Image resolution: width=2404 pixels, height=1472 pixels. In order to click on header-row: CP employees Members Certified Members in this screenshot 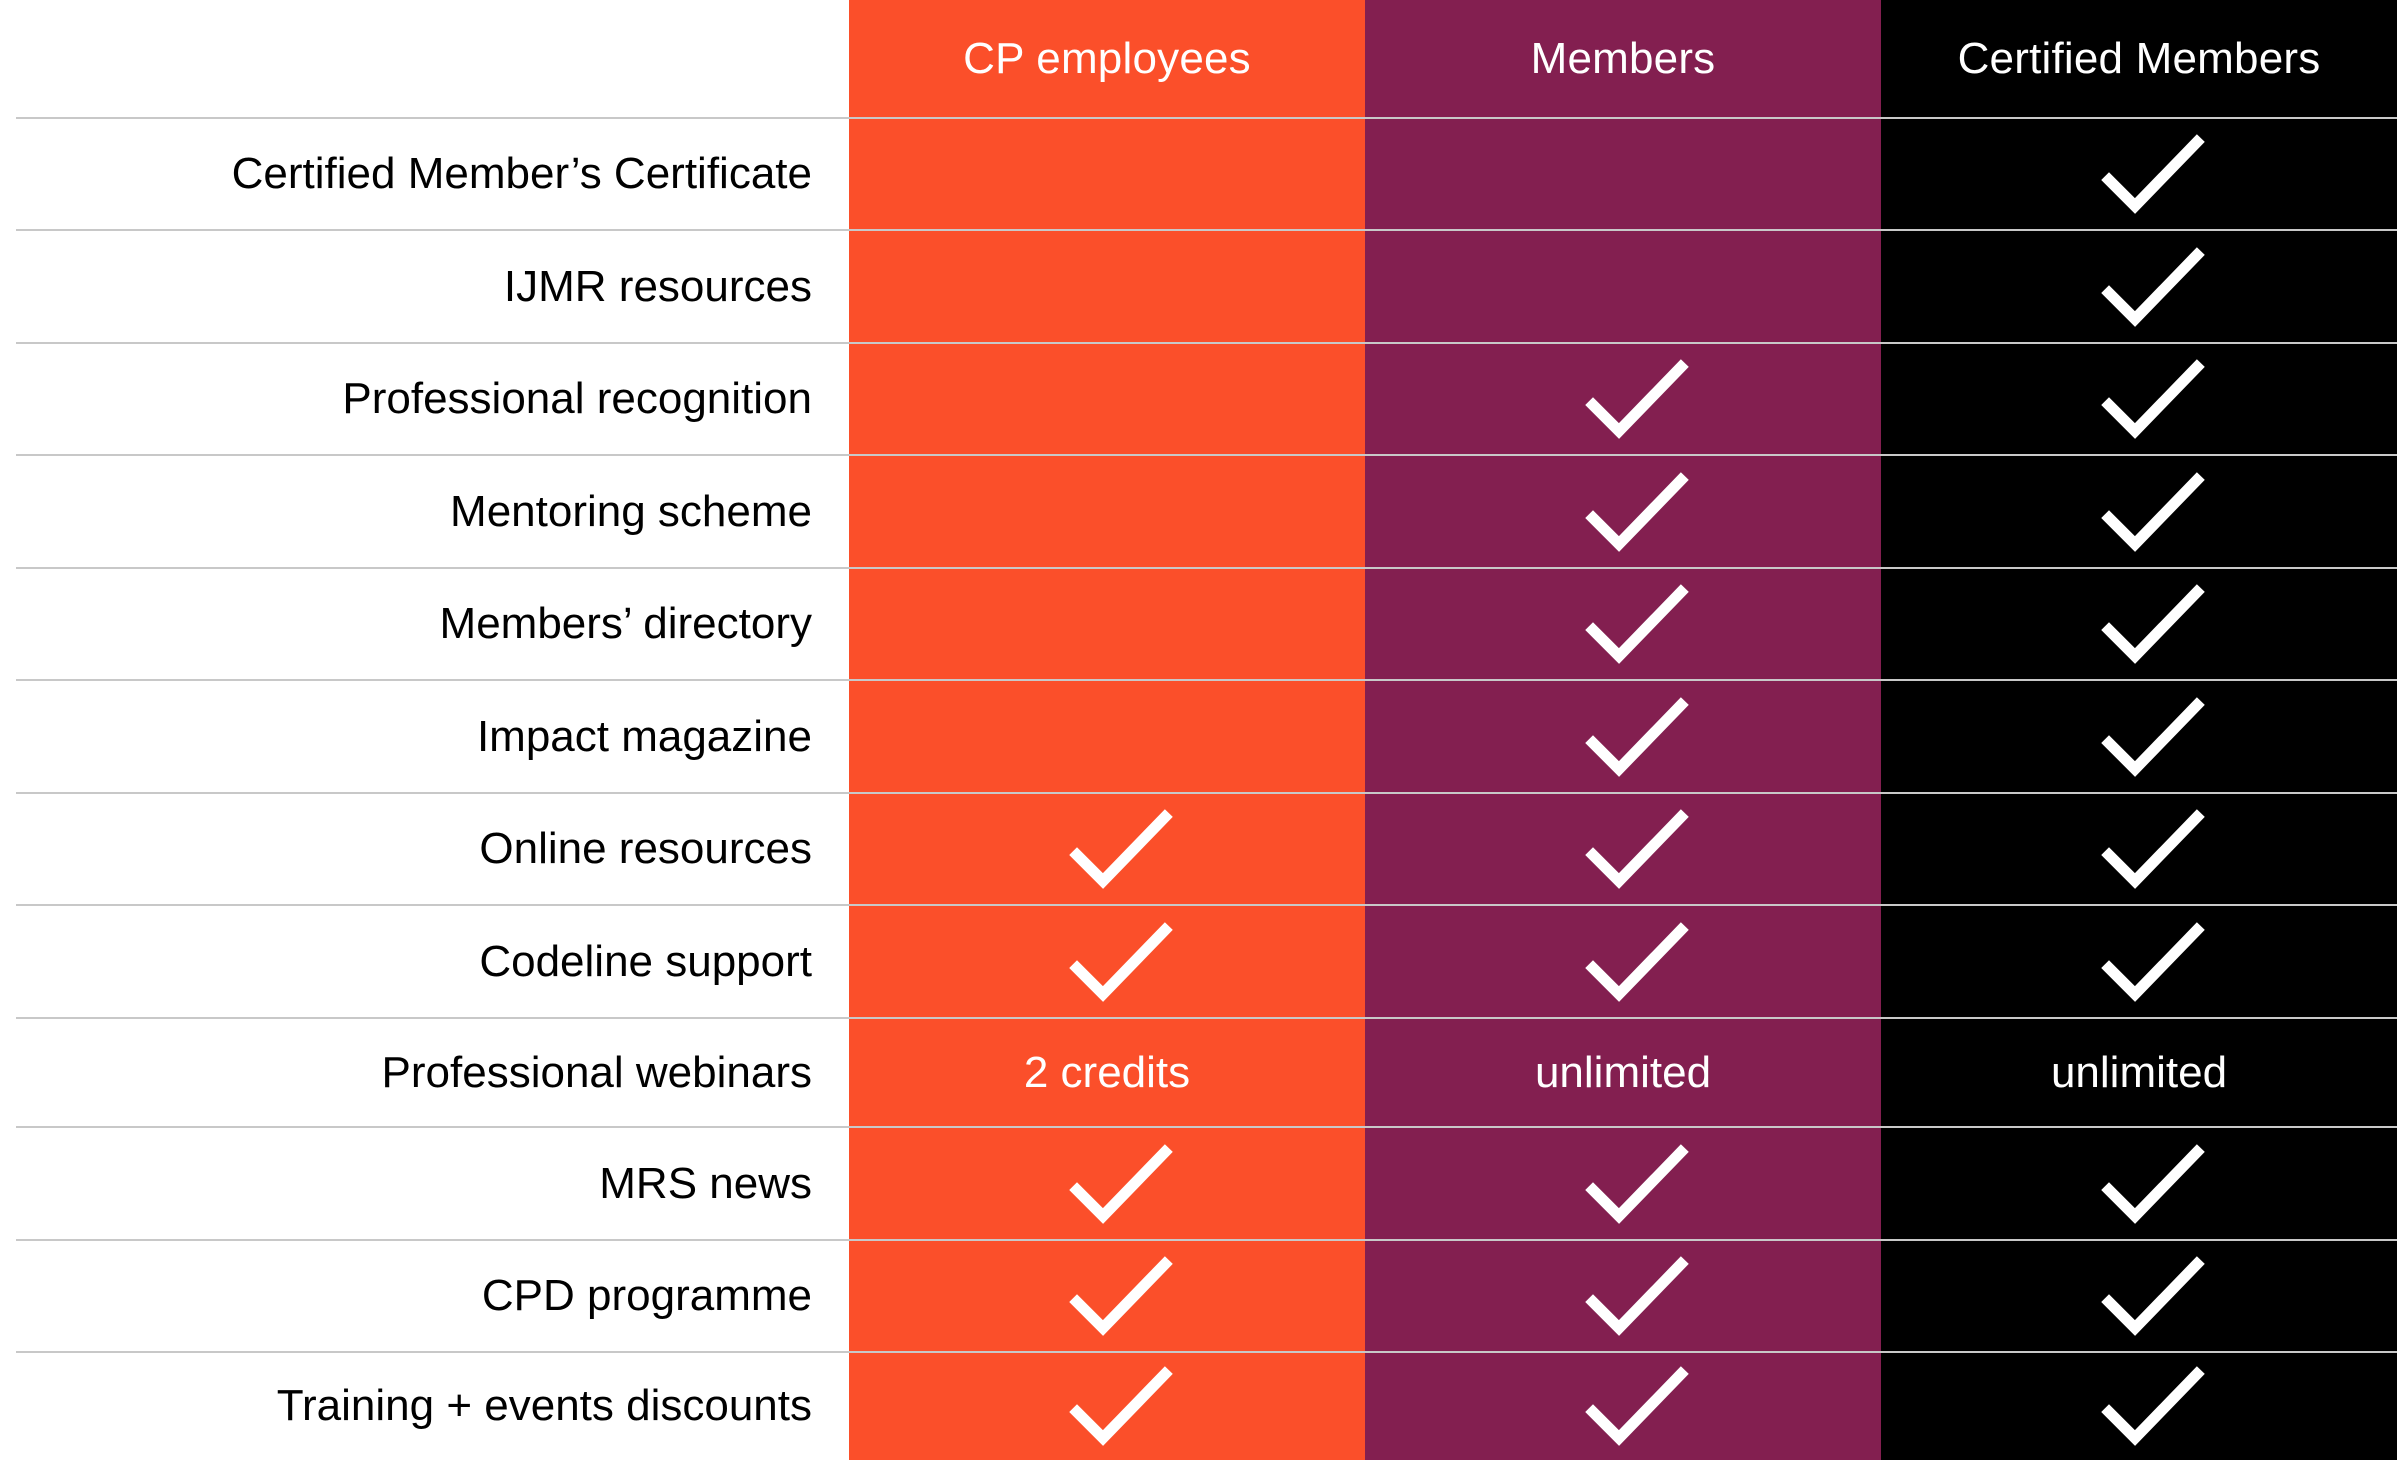, I will do `click(1202, 59)`.